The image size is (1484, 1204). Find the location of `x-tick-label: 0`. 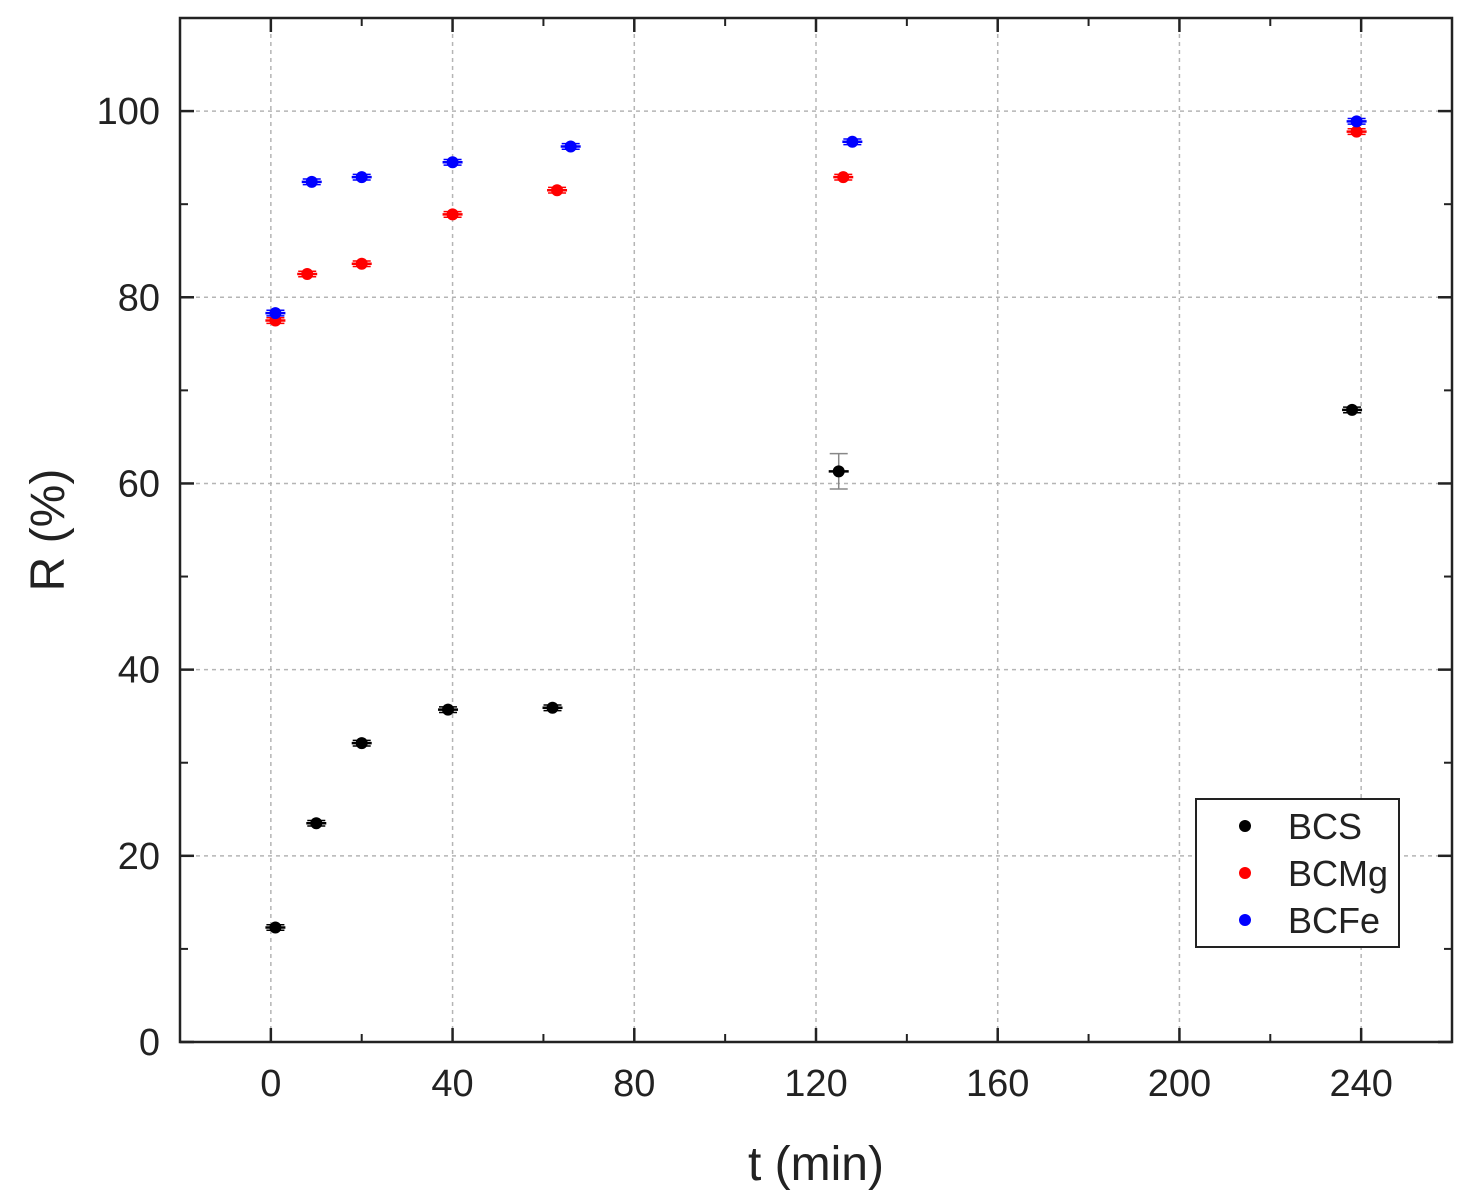

x-tick-label: 0 is located at coordinates (270, 1084).